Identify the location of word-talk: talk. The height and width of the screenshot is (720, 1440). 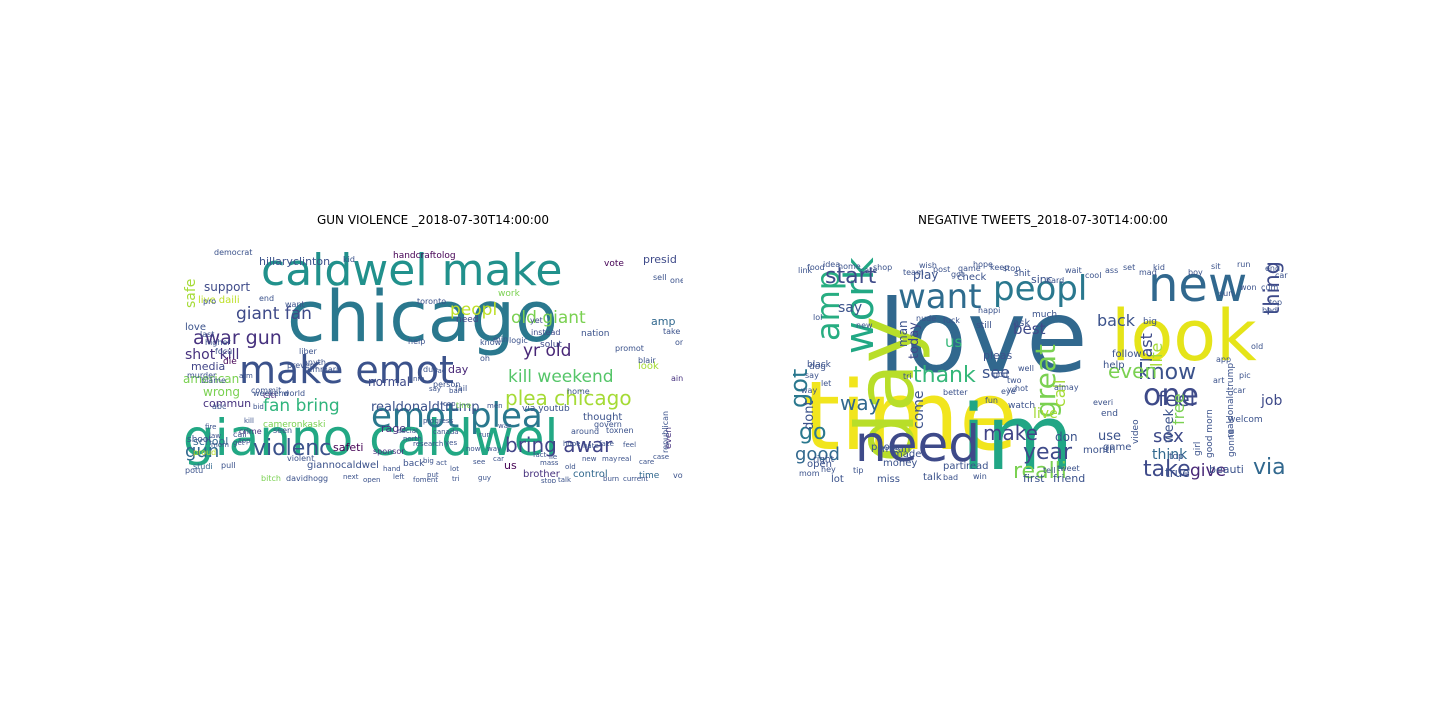
(932, 477).